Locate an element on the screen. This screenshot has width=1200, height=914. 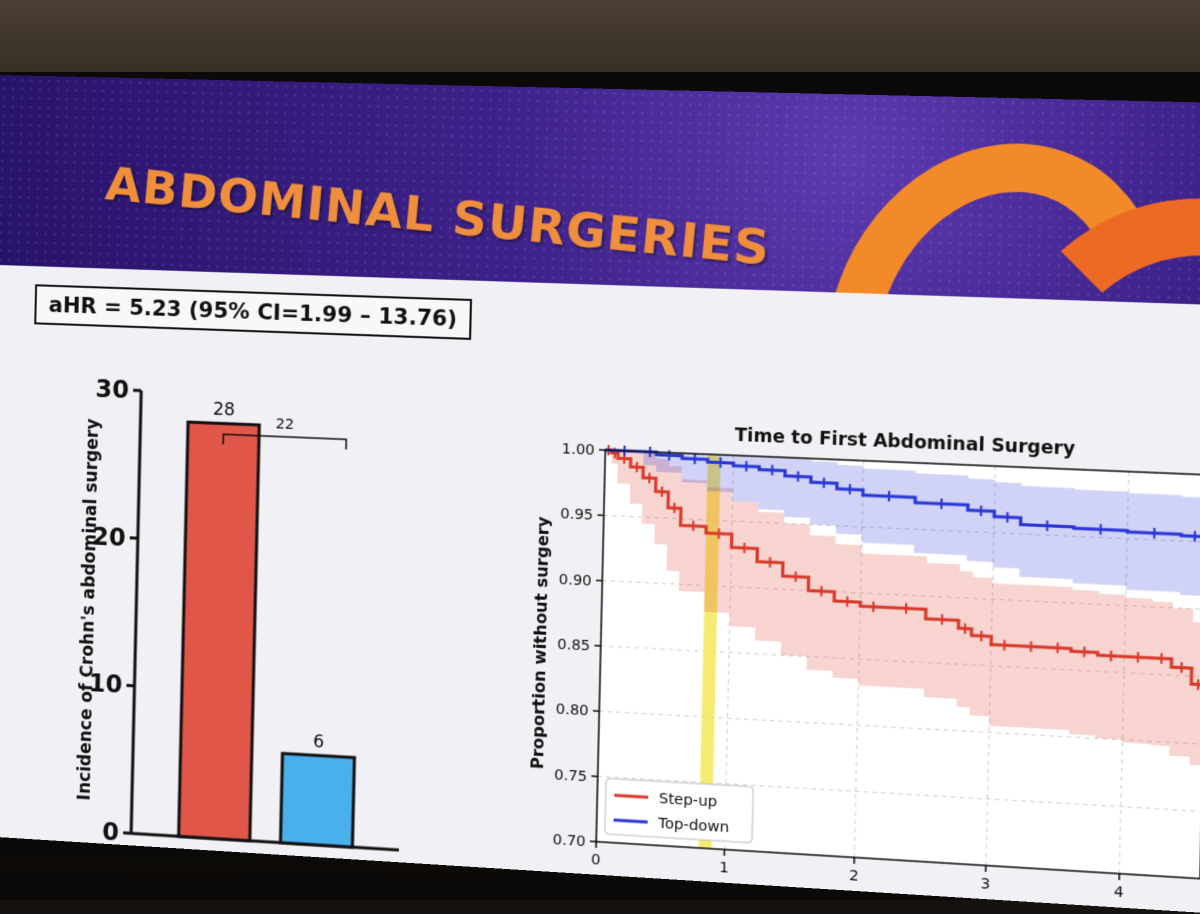
hazard-ratio-box: aHR = 5.23 (95% CI=1.99 – 13.76) is located at coordinates (253, 312).